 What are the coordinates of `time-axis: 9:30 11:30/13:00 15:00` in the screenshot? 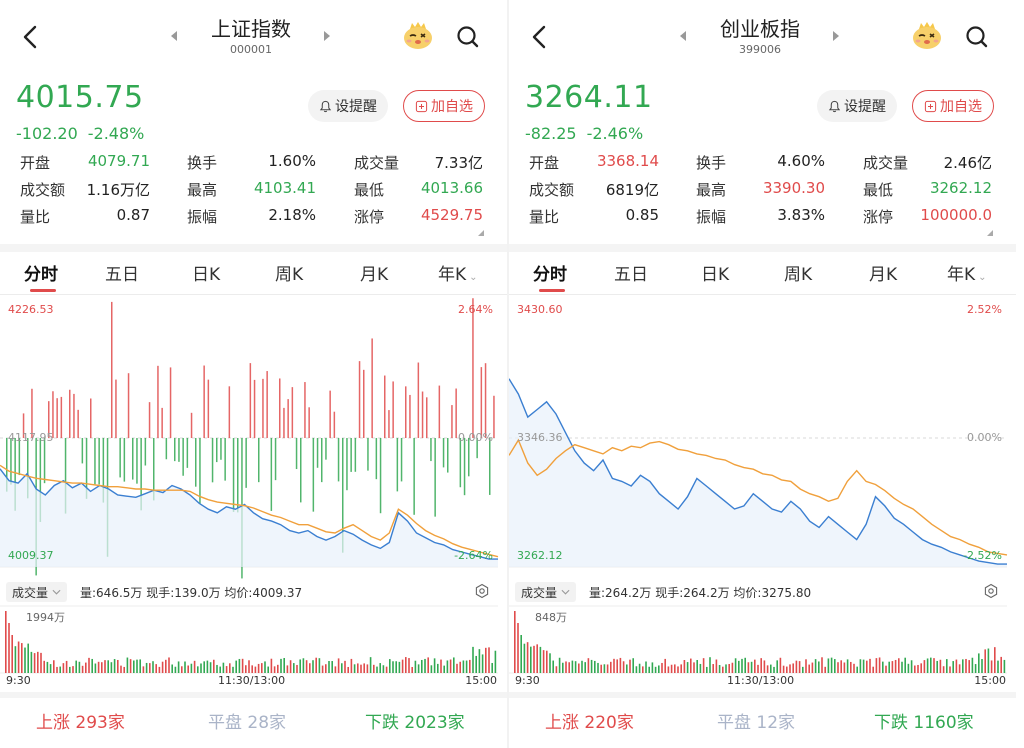 It's located at (762, 682).